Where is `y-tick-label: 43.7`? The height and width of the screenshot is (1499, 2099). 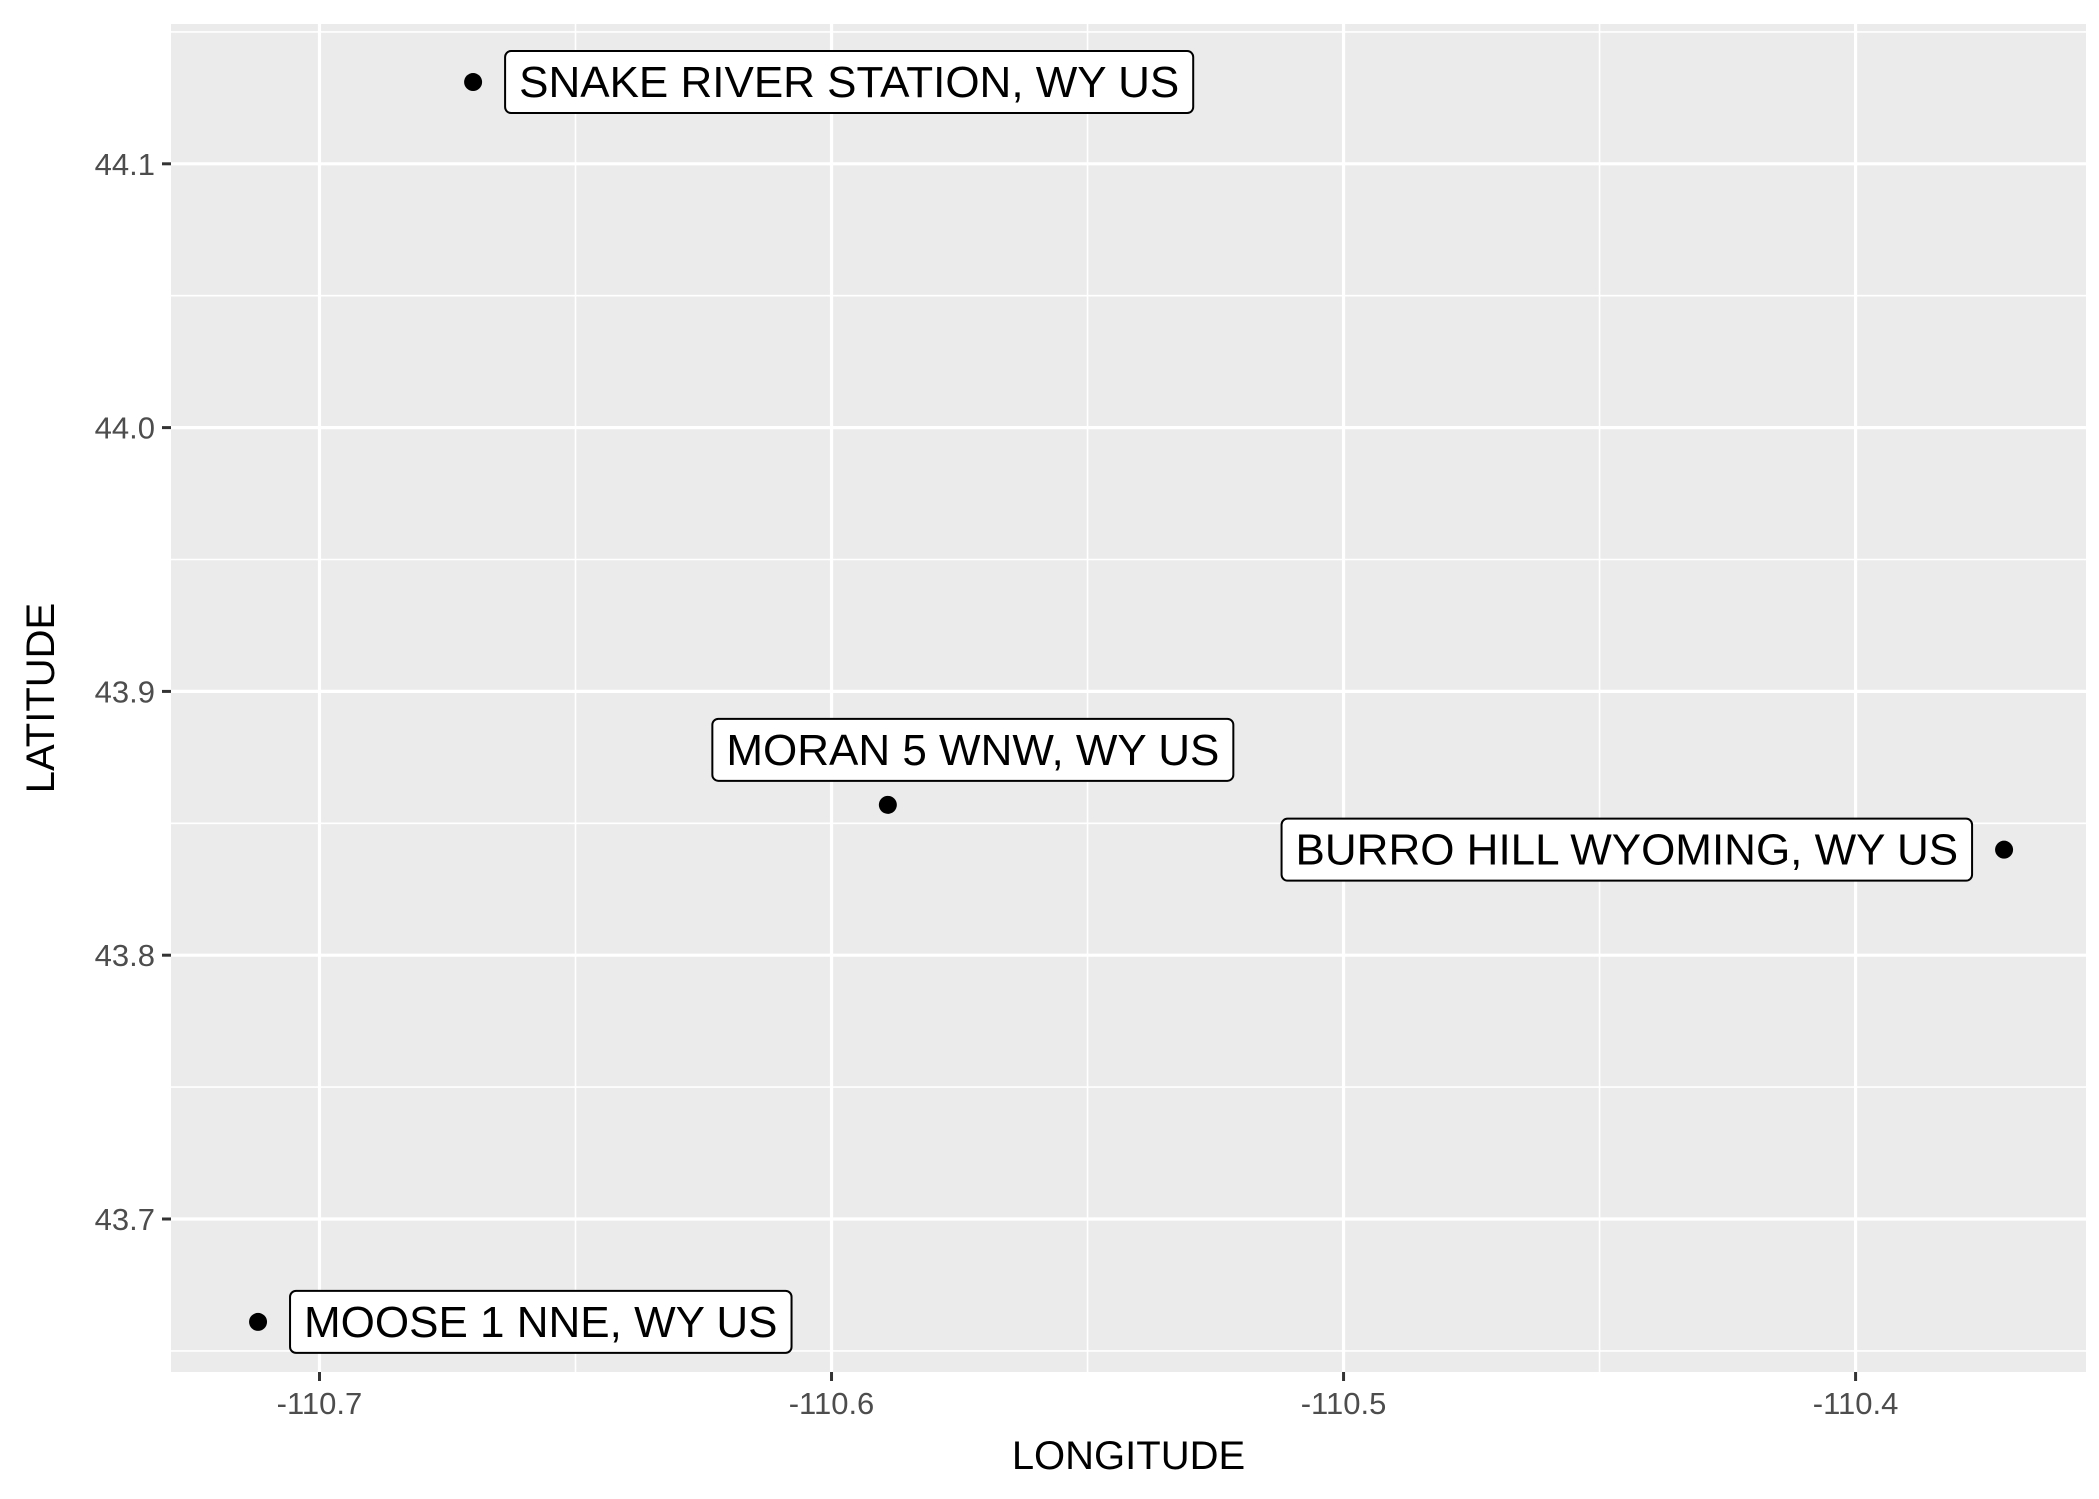 y-tick-label: 43.7 is located at coordinates (125, 1219).